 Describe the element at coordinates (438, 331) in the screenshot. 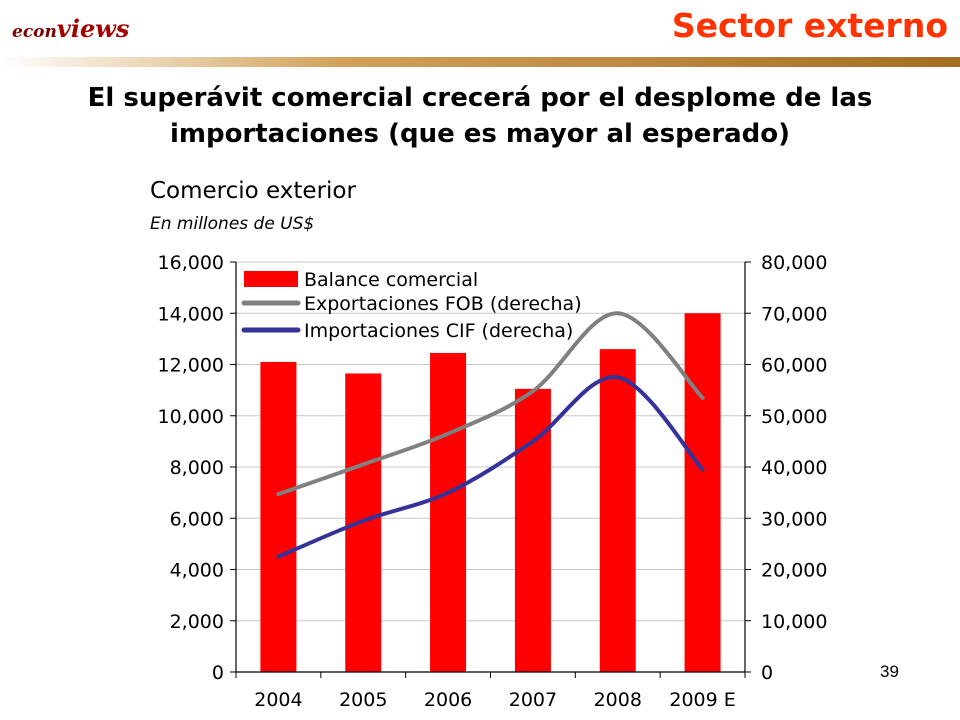

I see `legend-label: Importaciones CIF (derecha)` at that location.